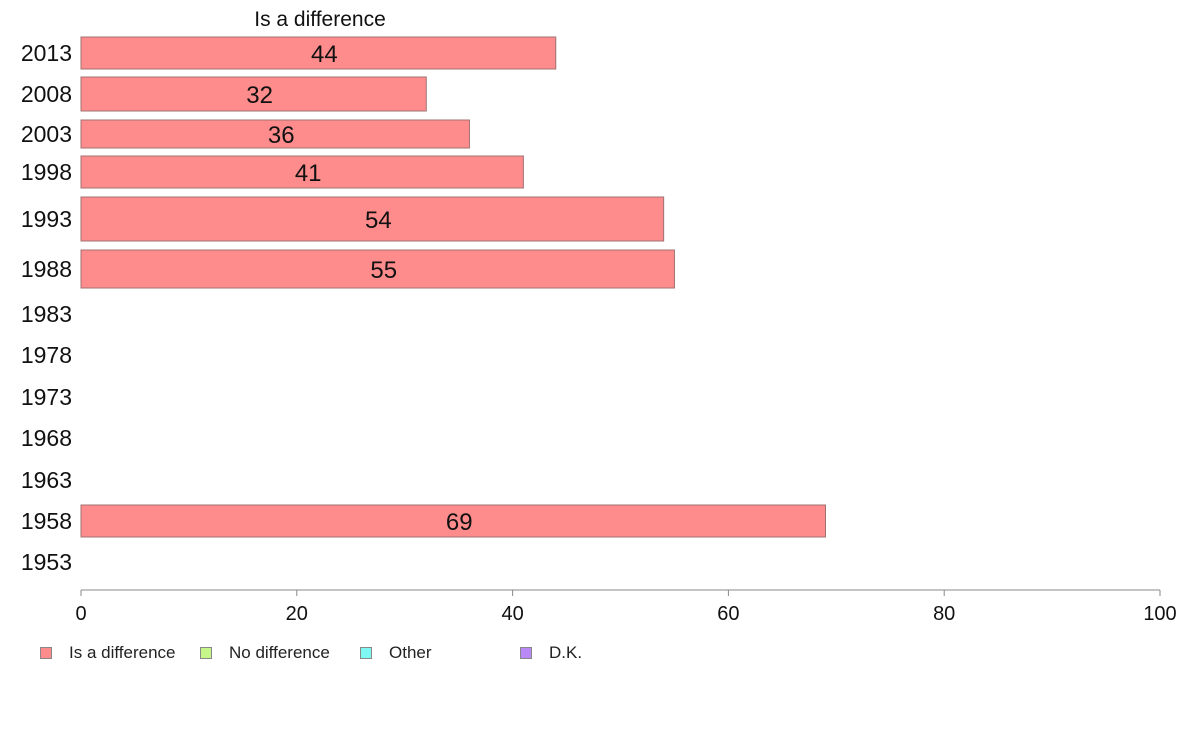 This screenshot has width=1188, height=736. I want to click on legend-item-is-a-difference: Is a difference, so click(107, 653).